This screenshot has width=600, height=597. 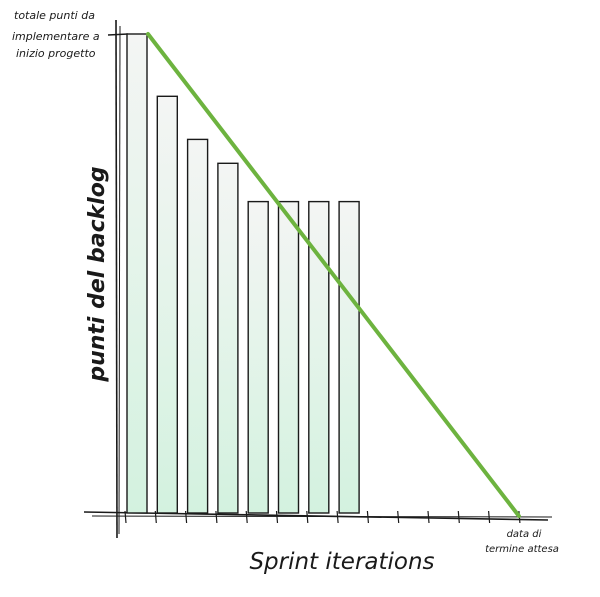 I want to click on start-annotation-line-1: totale punti da, so click(x=54, y=15).